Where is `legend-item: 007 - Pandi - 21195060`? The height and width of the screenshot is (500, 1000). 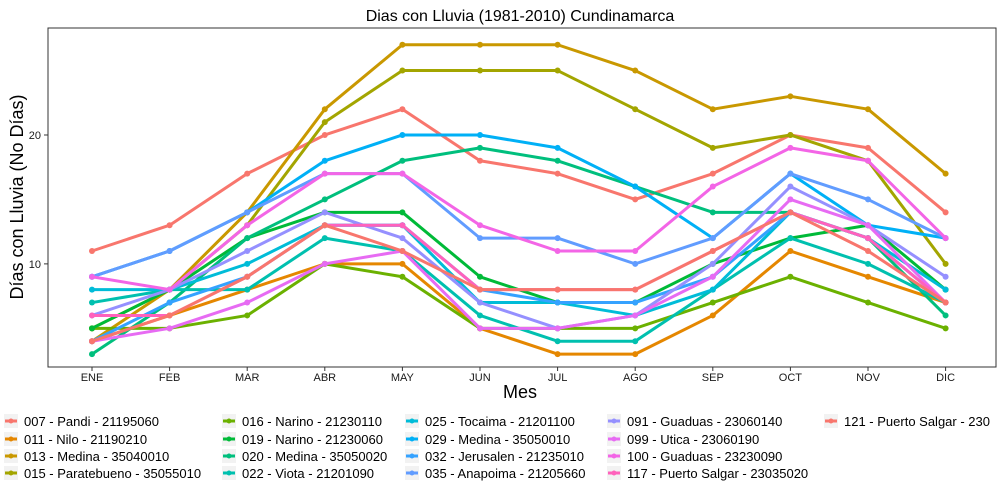
legend-item: 007 - Pandi - 21195060 is located at coordinates (81, 421).